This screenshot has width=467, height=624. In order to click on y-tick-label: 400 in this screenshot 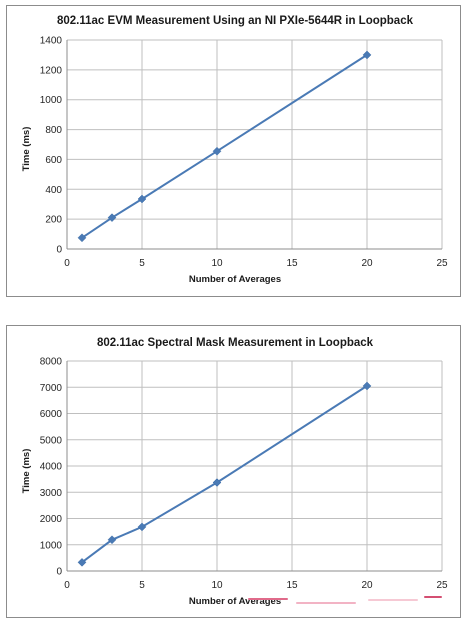, I will do `click(53, 190)`.